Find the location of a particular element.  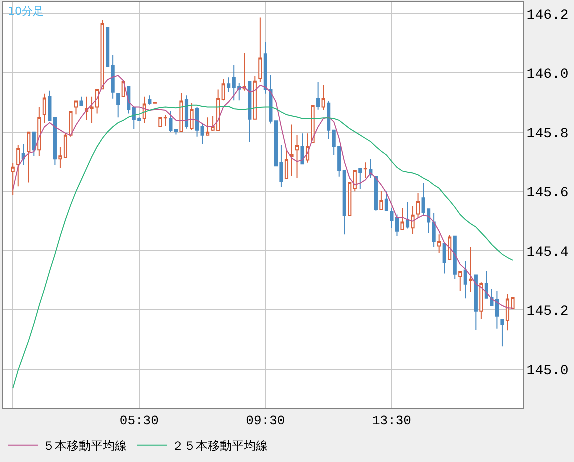

y-tick-label: 145.6 is located at coordinates (547, 194).